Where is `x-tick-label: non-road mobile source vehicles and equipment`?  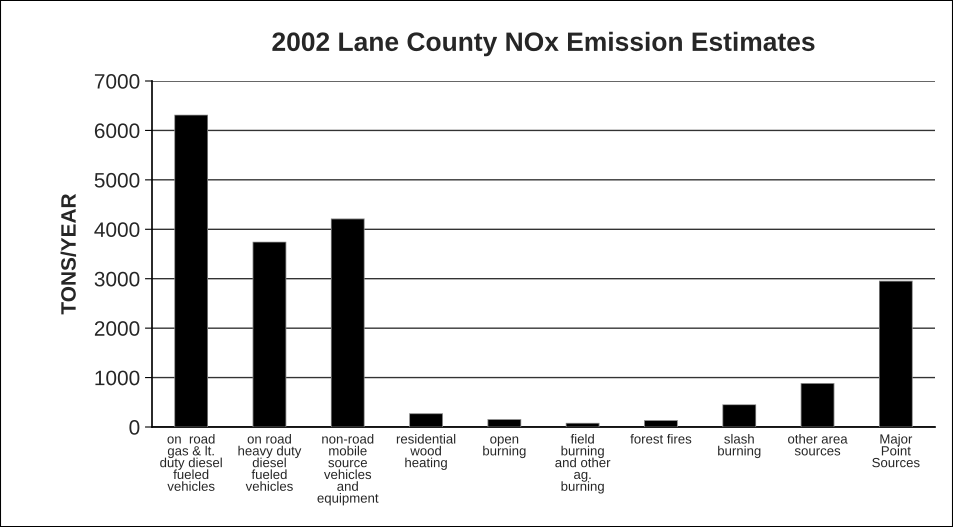 x-tick-label: non-road mobile source vehicles and equipment is located at coordinates (348, 470).